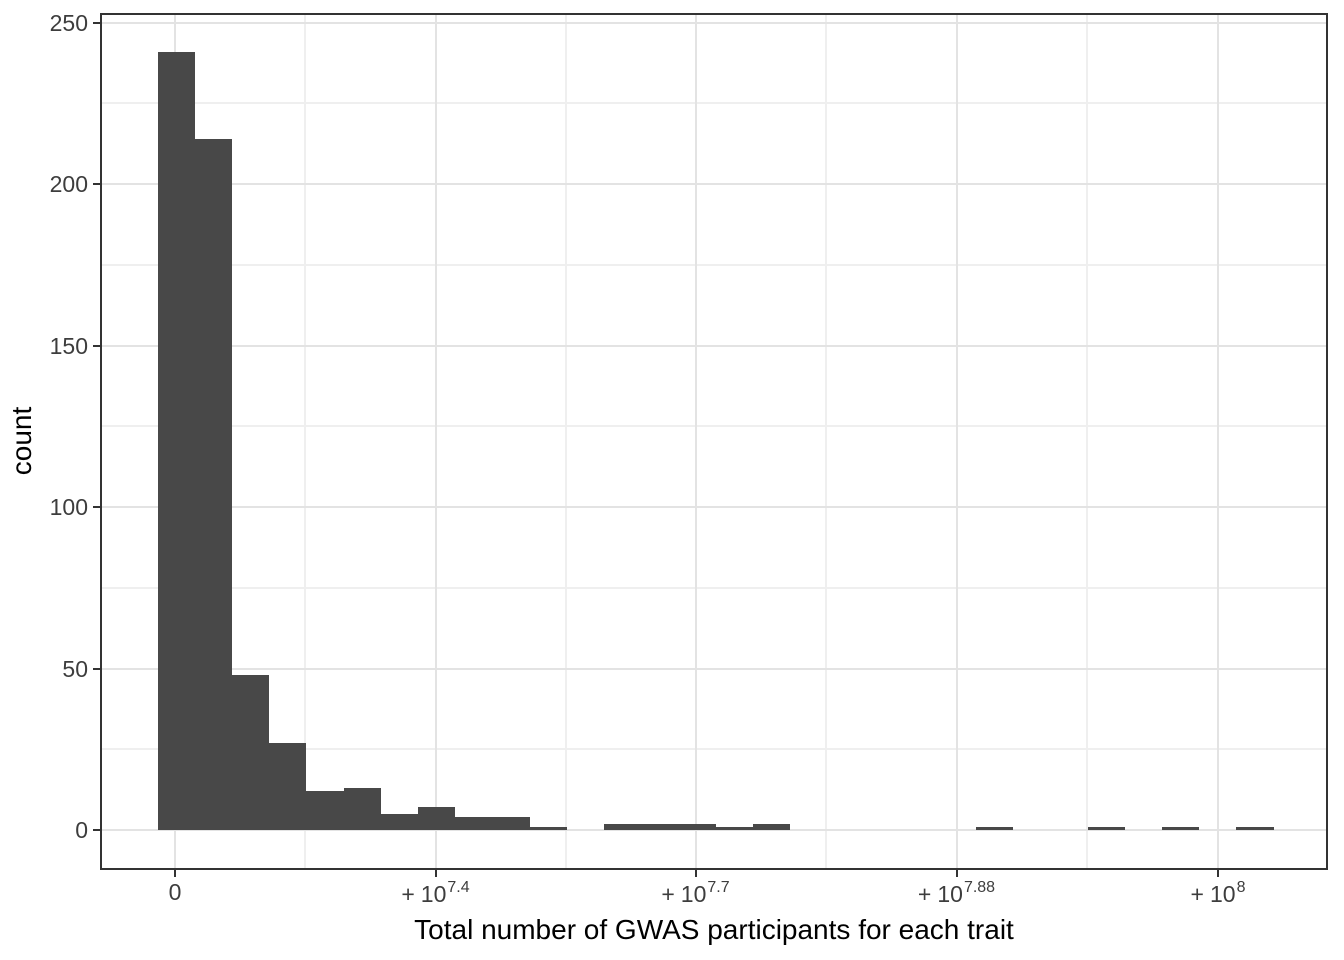 The image size is (1344, 960). What do you see at coordinates (68, 507) in the screenshot?
I see `y-tick-label: 100` at bounding box center [68, 507].